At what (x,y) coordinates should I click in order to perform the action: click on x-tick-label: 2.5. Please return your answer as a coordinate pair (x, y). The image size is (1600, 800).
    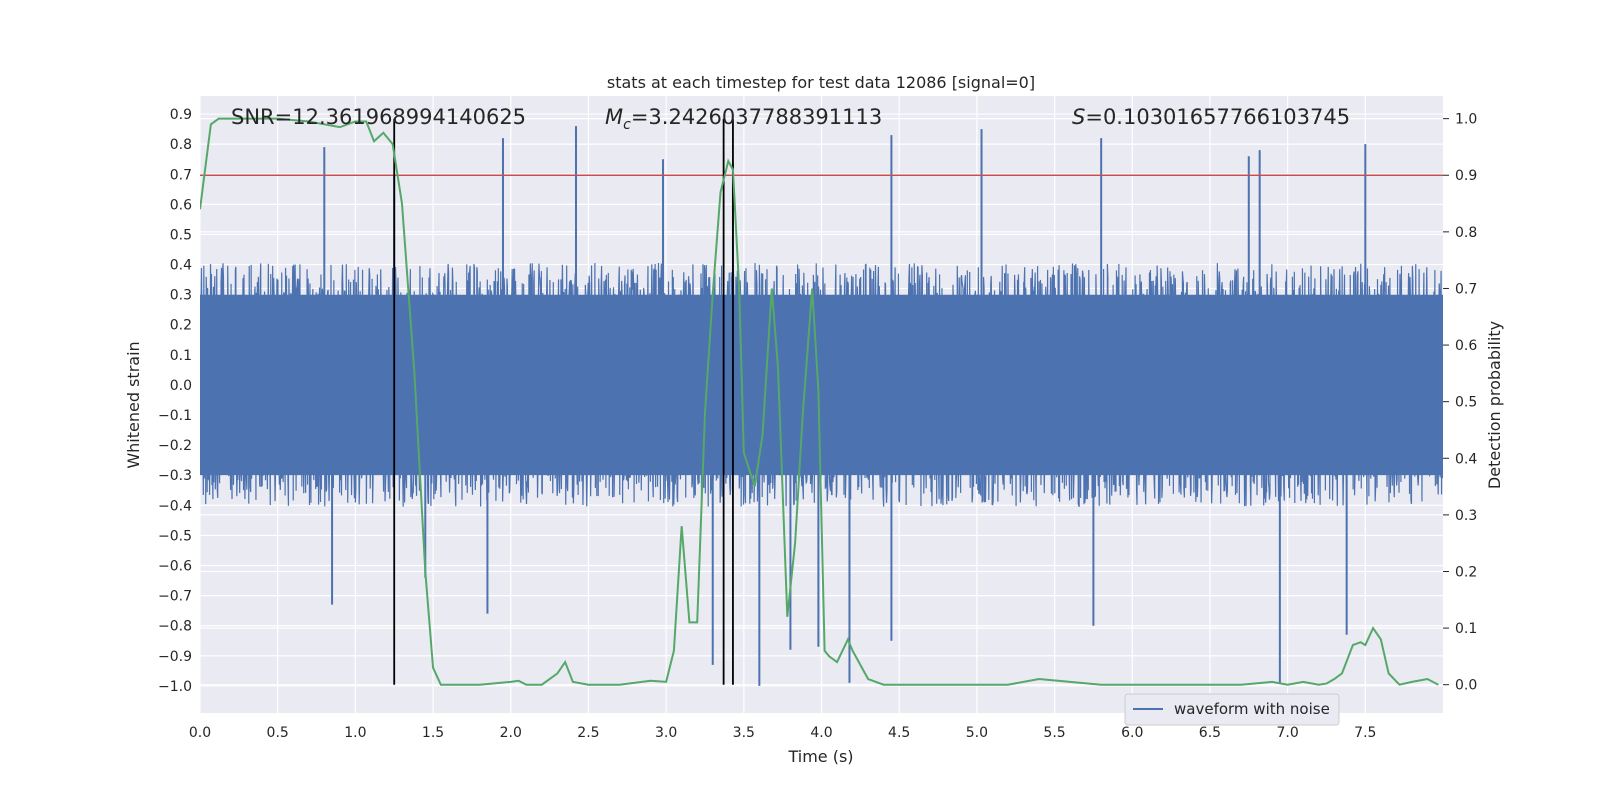
    Looking at the image, I should click on (588, 733).